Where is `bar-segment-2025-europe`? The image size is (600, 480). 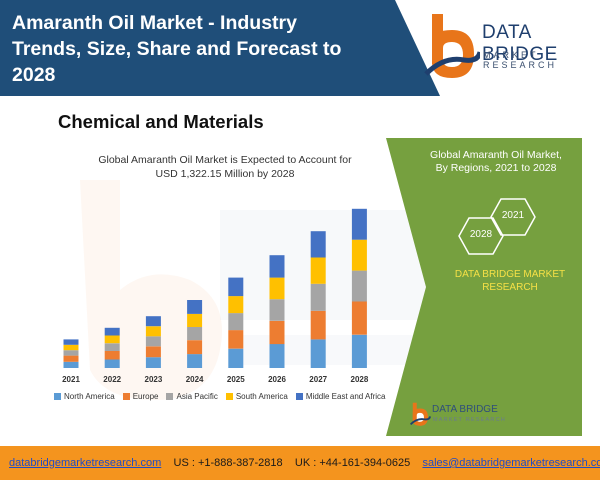
bar-segment-2025-europe is located at coordinates (236, 339).